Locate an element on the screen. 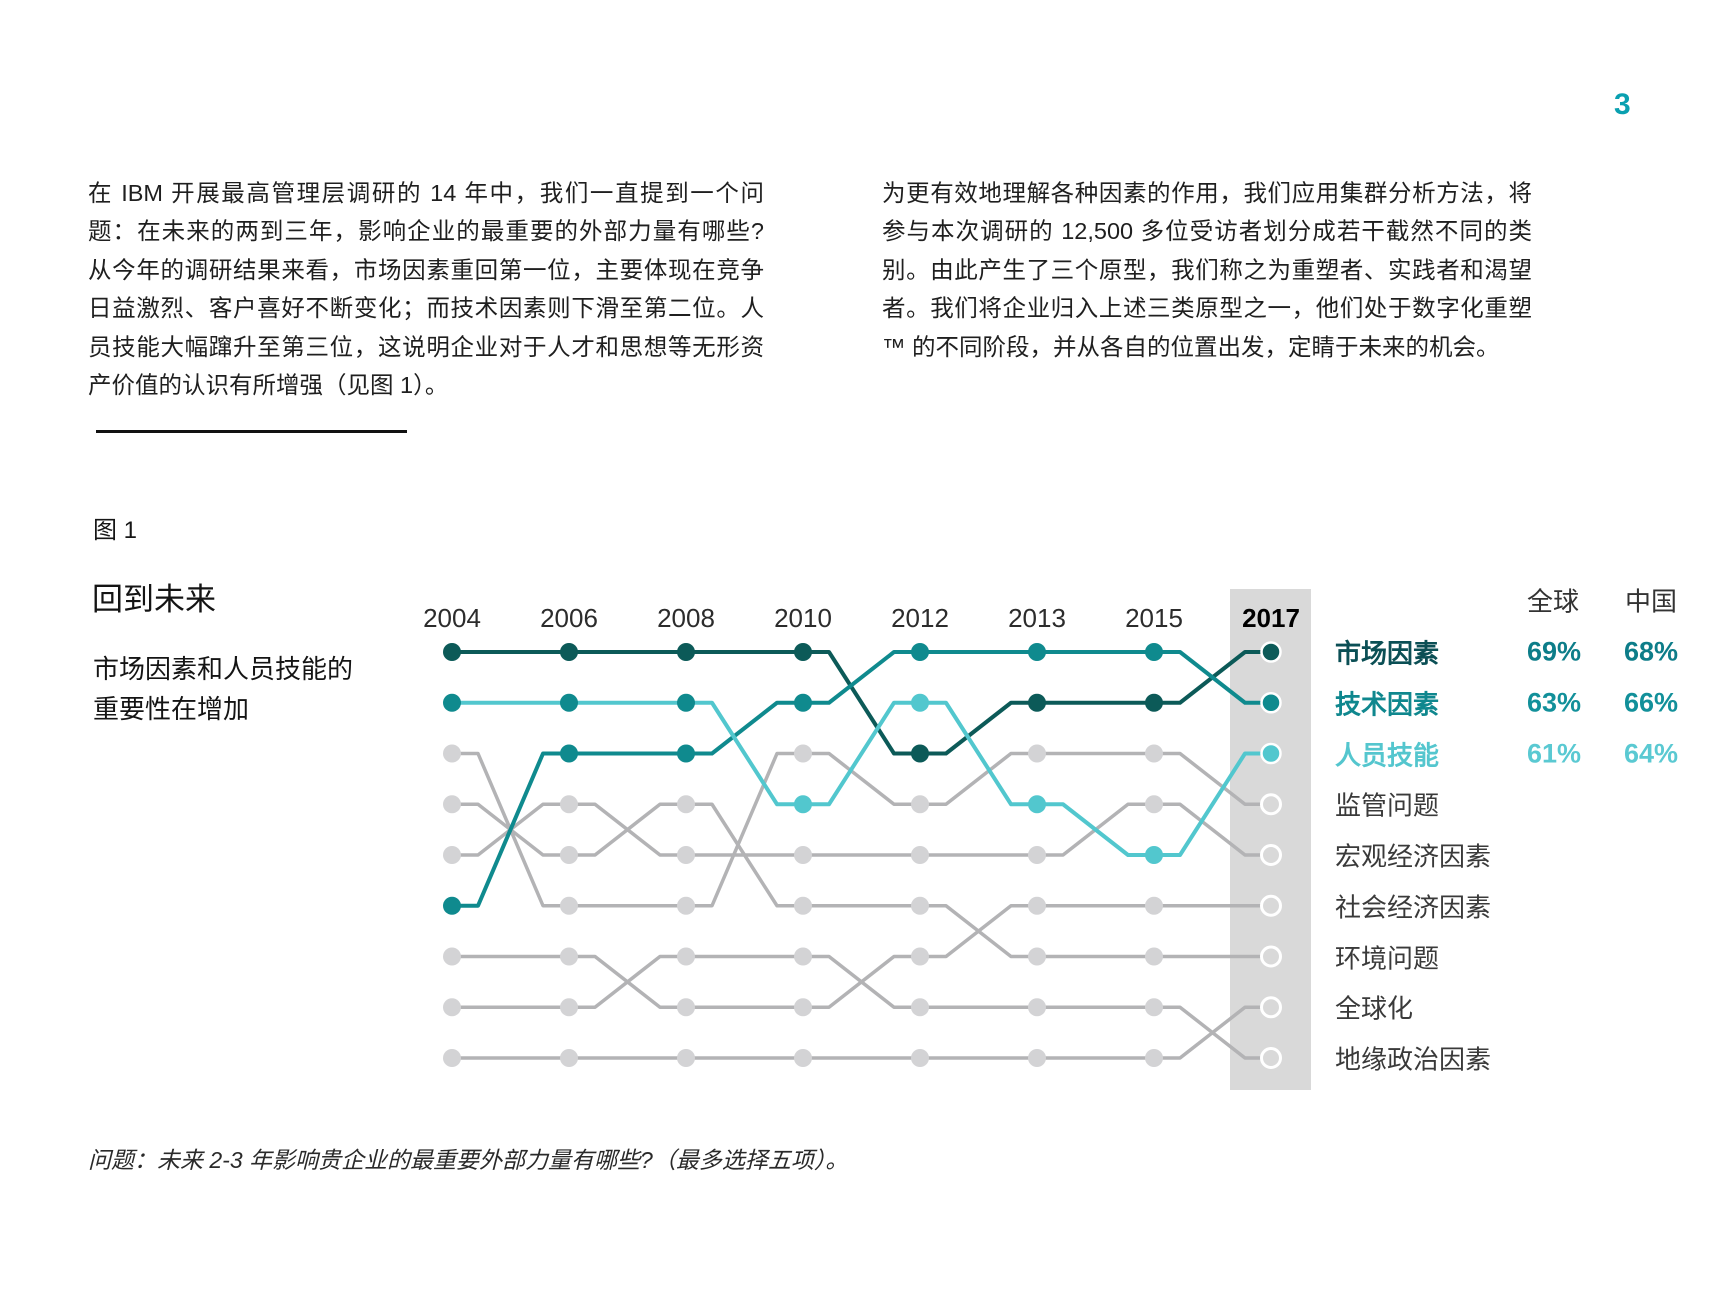  chart-dot-0-2010 is located at coordinates (803, 652).